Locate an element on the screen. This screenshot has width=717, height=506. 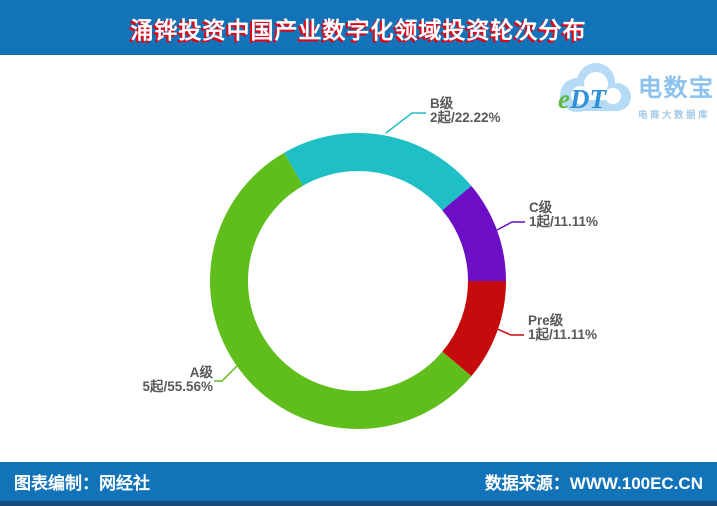
pie-slice-C级 is located at coordinates (474, 233).